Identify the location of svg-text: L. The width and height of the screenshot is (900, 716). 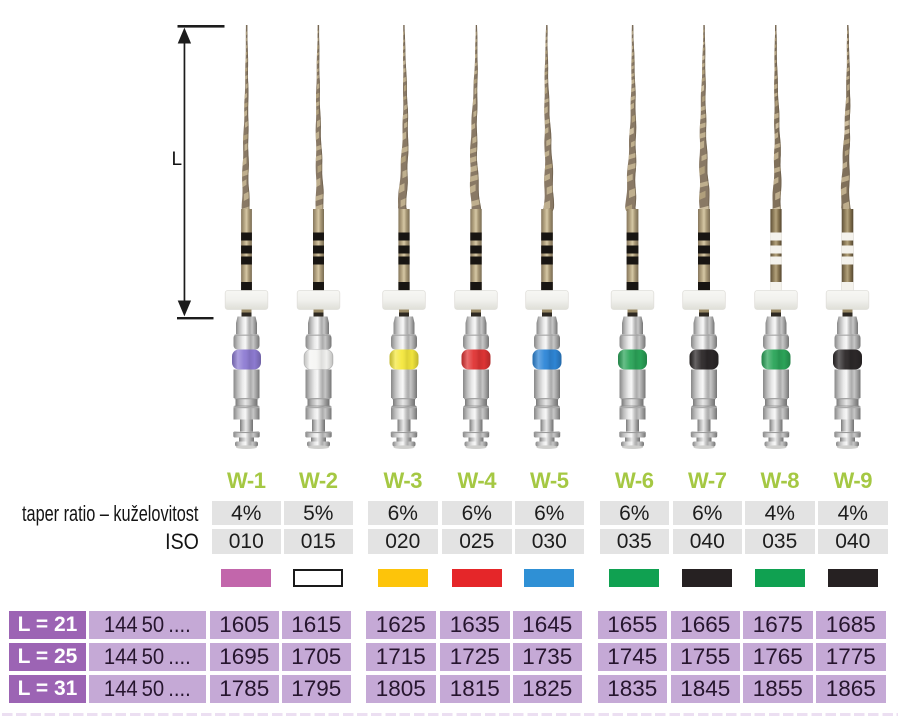
(177, 159).